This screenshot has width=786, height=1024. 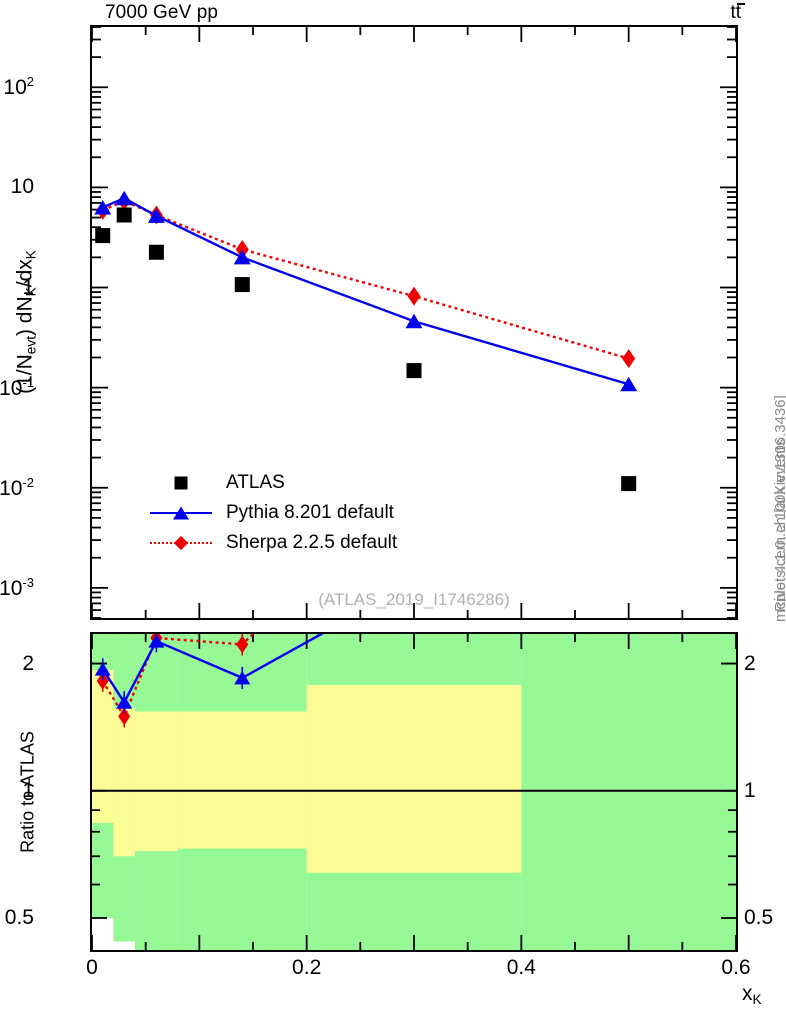 What do you see at coordinates (28, 790) in the screenshot?
I see `ratio-tick-label-left-1: 1` at bounding box center [28, 790].